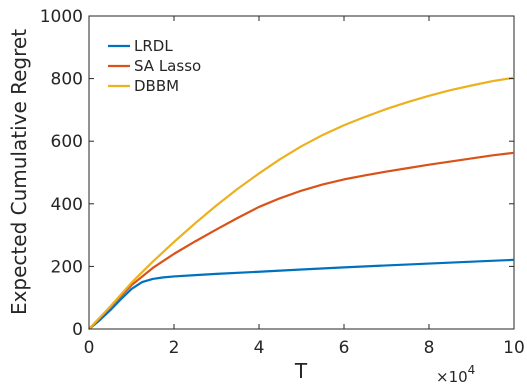  What do you see at coordinates (301, 371) in the screenshot?
I see `x-axis-title: T` at bounding box center [301, 371].